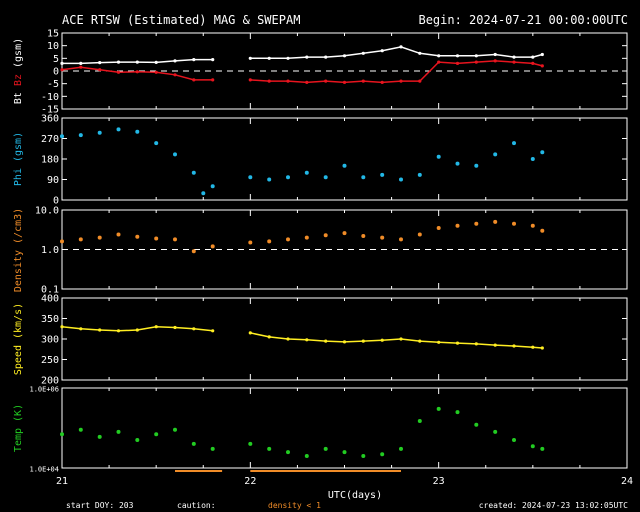  Describe the element at coordinates (439, 481) in the screenshot. I see `xtick-label: 23` at that location.